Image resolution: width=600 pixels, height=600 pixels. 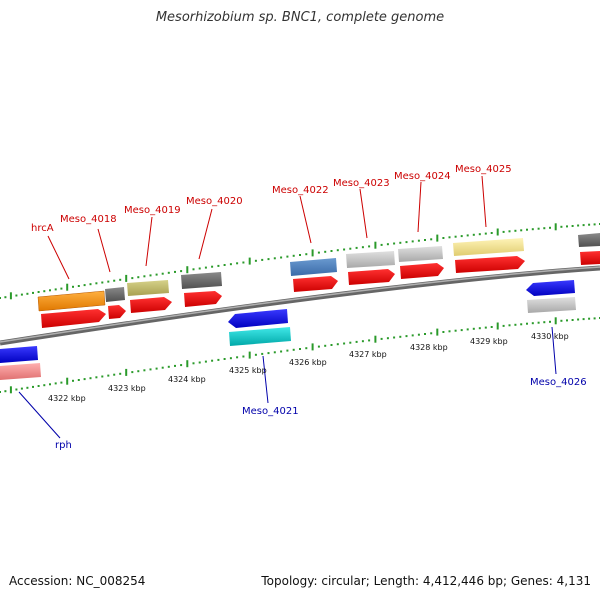 I want to click on gene-block-meso4021-feature, so click(x=260, y=336).